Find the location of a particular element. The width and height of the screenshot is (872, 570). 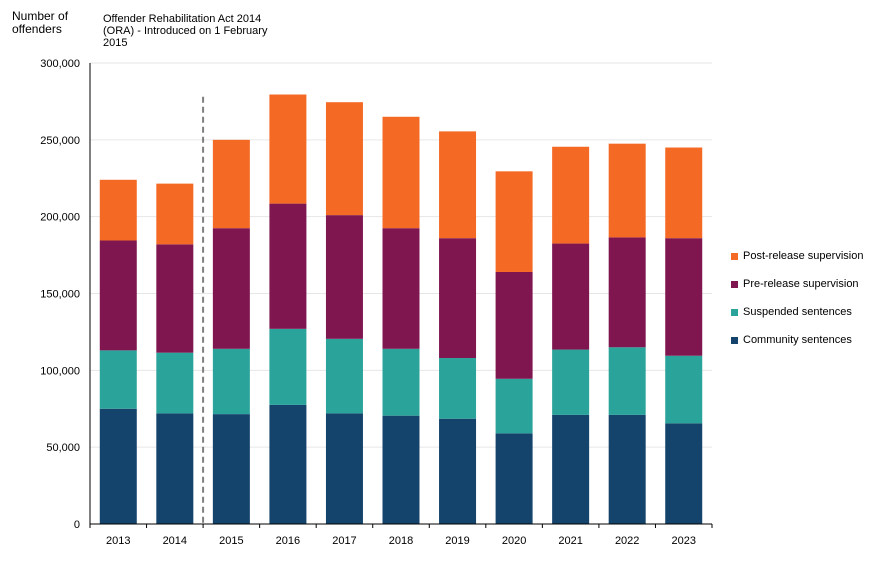

x-tick-label: 2014 is located at coordinates (175, 541).